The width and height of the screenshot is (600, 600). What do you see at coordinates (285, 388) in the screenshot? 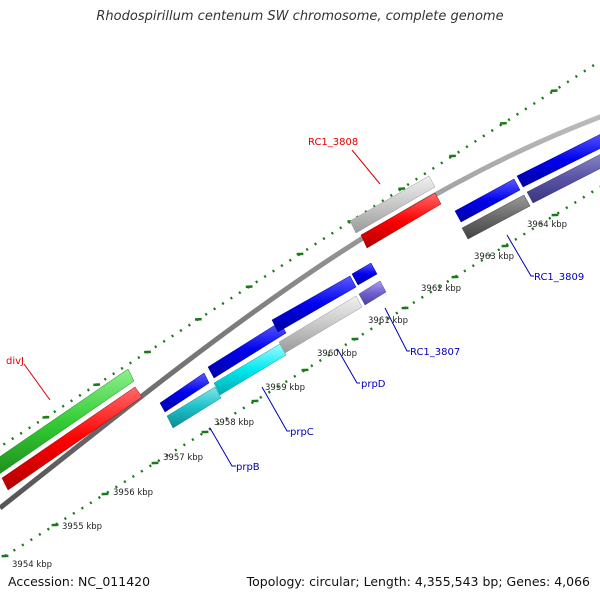
I see `tick-label: 3959 kbp` at bounding box center [285, 388].